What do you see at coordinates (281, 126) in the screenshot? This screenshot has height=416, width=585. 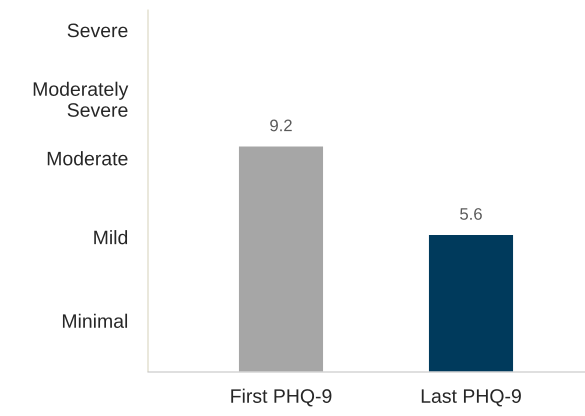 I see `data-label: 9.2` at bounding box center [281, 126].